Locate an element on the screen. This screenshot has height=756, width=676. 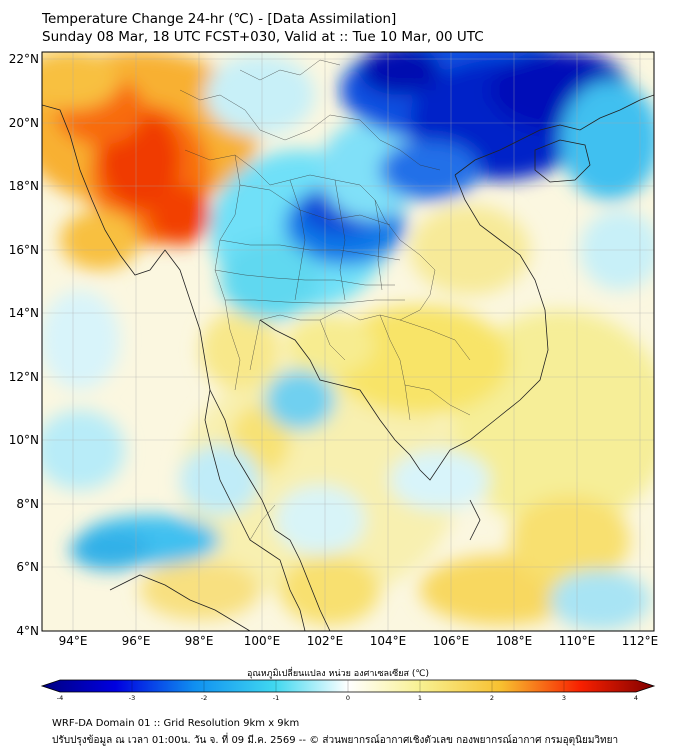
lon-tick-106: 106°E is located at coordinates (451, 641).